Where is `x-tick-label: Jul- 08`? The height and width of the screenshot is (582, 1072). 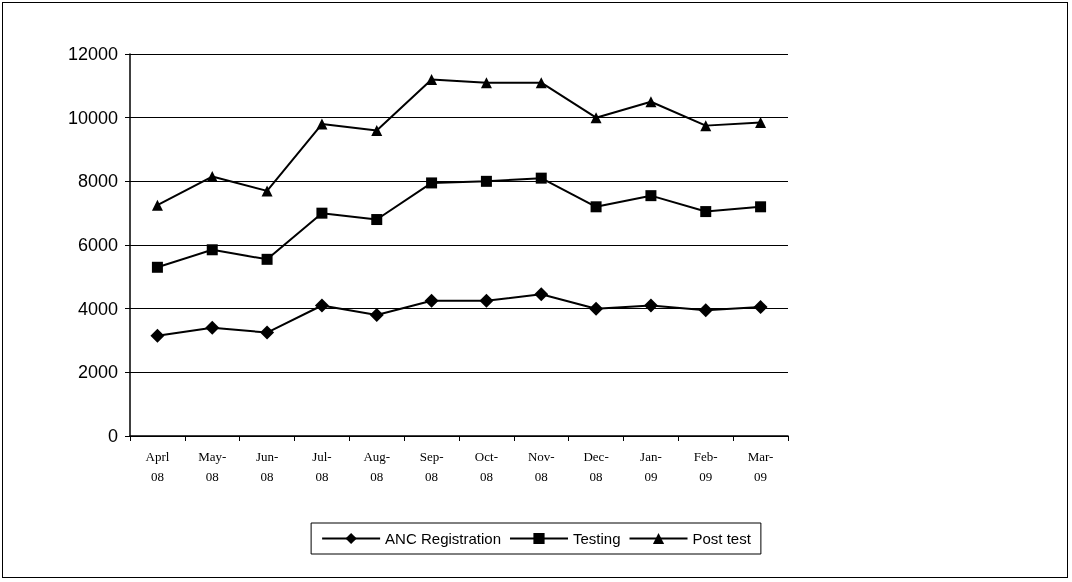 x-tick-label: Jul- 08 is located at coordinates (322, 466).